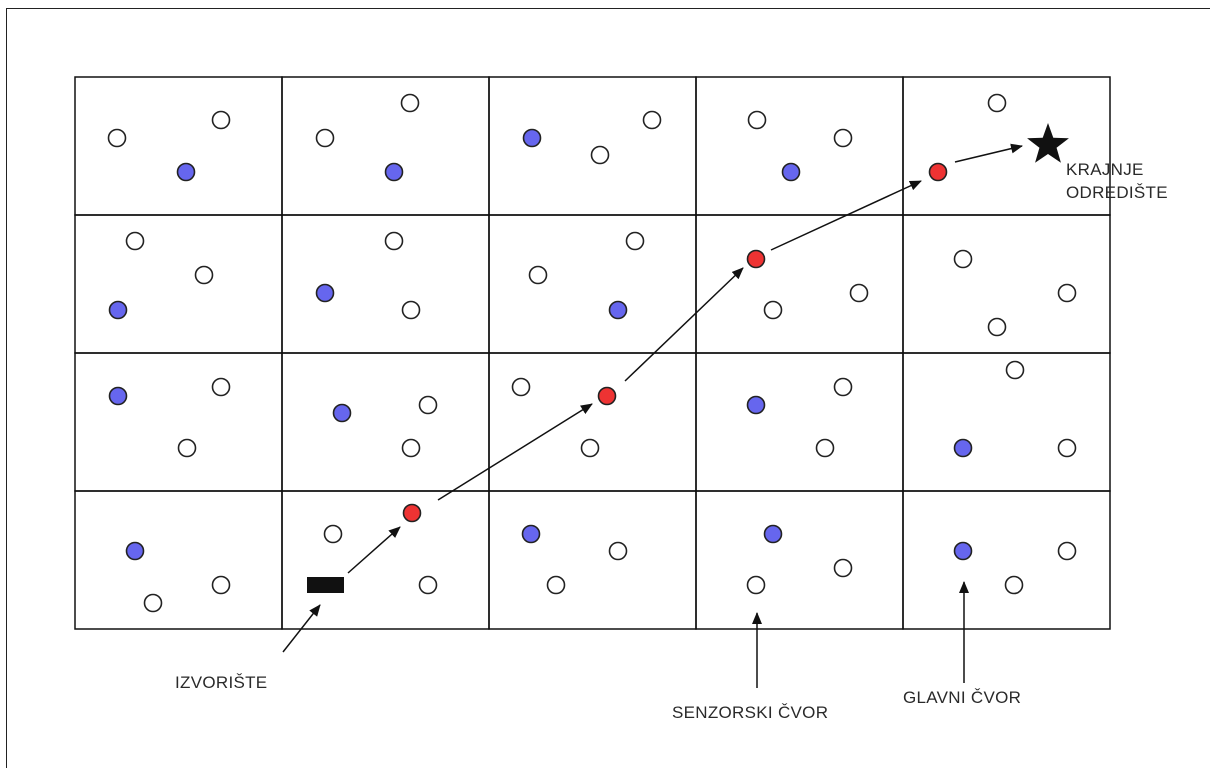  What do you see at coordinates (1048, 143) in the screenshot?
I see `destination-star` at bounding box center [1048, 143].